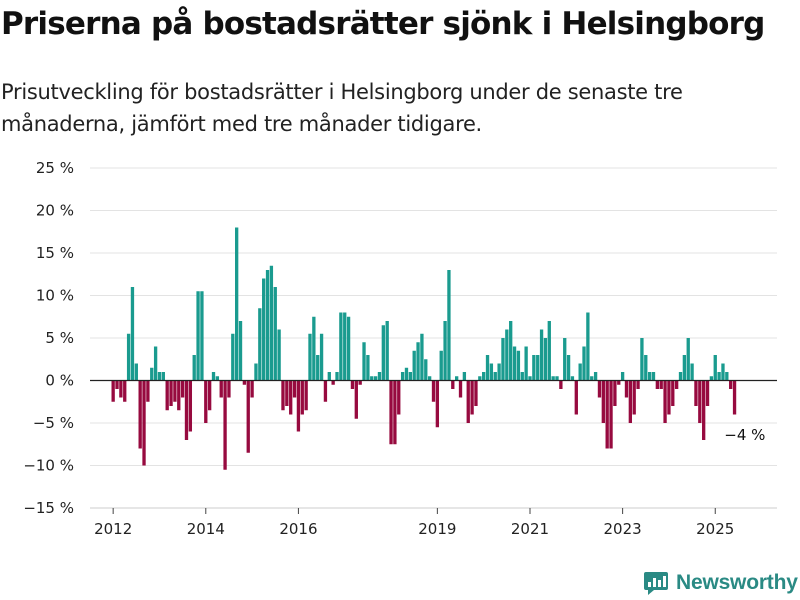 The height and width of the screenshot is (600, 800). I want to click on y-tick-label: 20 %, so click(55, 211).